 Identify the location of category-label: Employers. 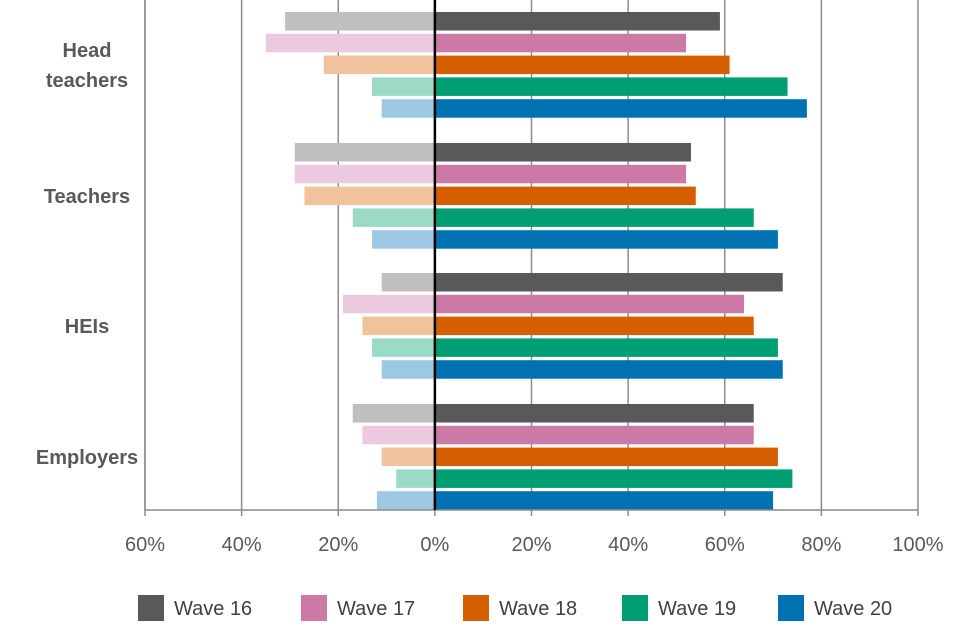
(87, 458).